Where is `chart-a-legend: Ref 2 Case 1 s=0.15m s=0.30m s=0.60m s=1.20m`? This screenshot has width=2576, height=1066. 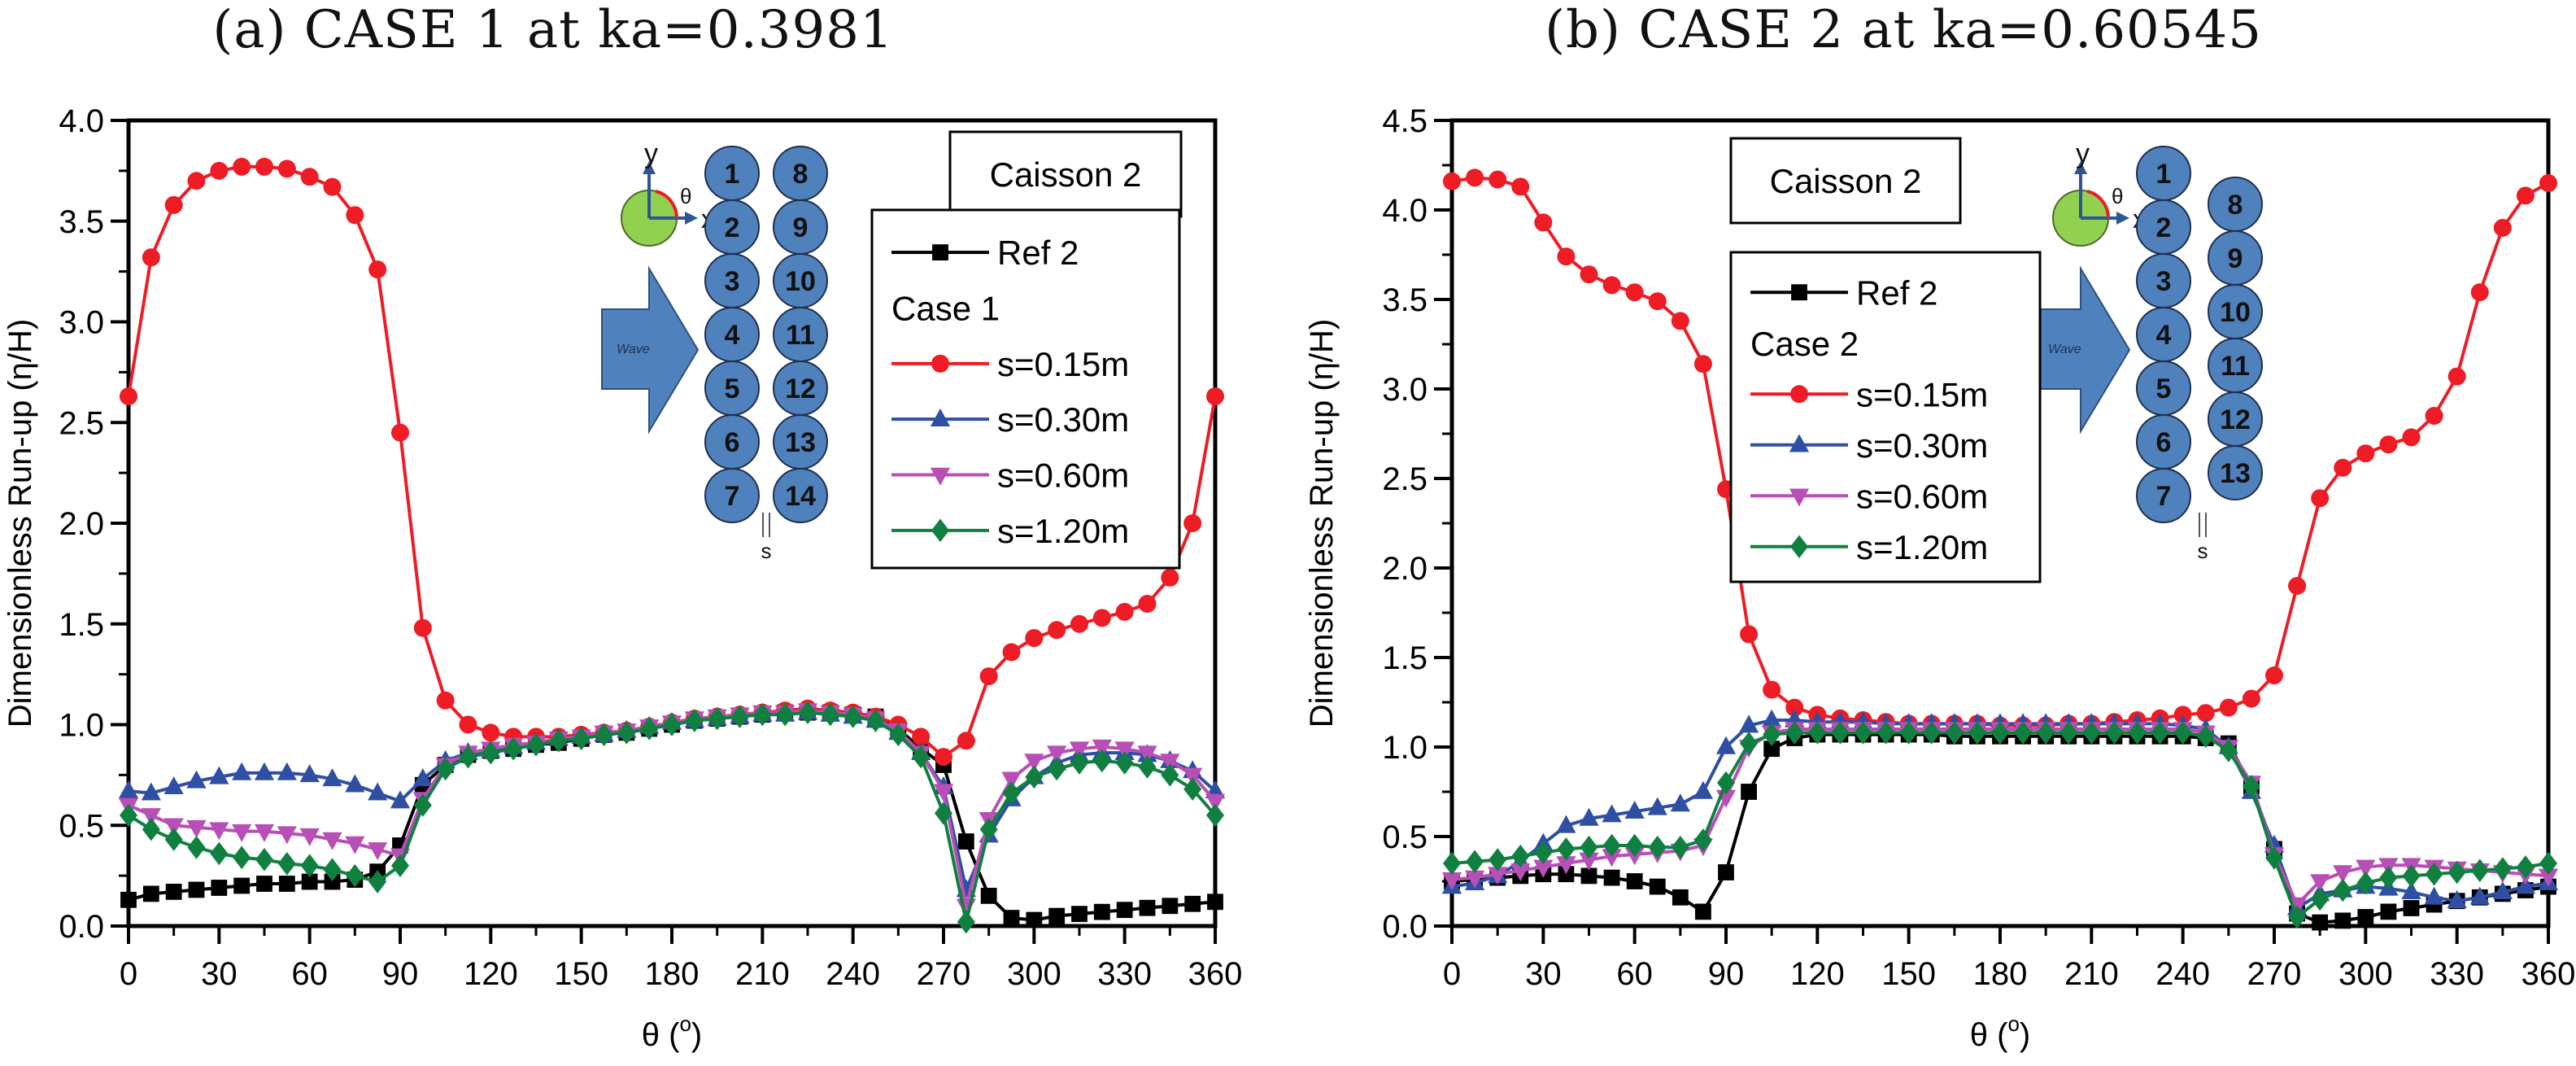 chart-a-legend: Ref 2 Case 1 s=0.15m s=0.30m s=0.60m s=1.20m is located at coordinates (1025, 389).